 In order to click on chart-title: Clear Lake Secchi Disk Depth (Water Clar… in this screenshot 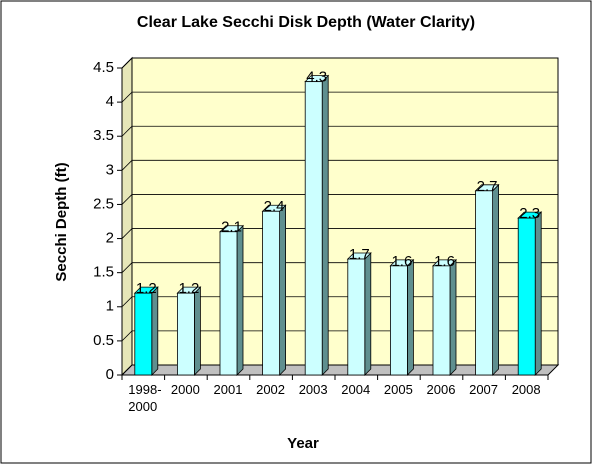, I will do `click(306, 22)`.